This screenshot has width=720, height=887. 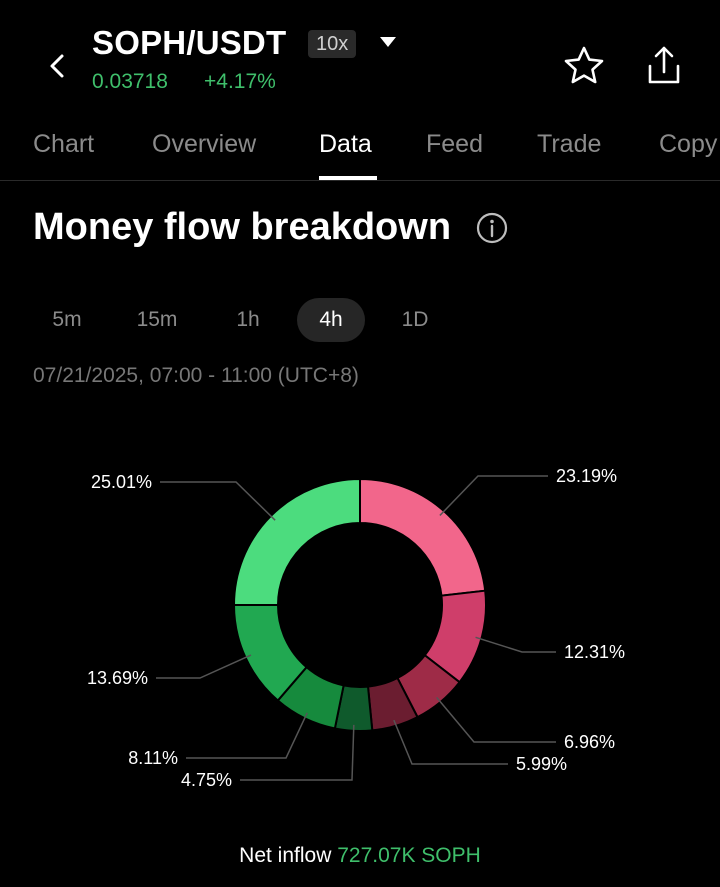 What do you see at coordinates (348, 178) in the screenshot?
I see `active-tab-indicator` at bounding box center [348, 178].